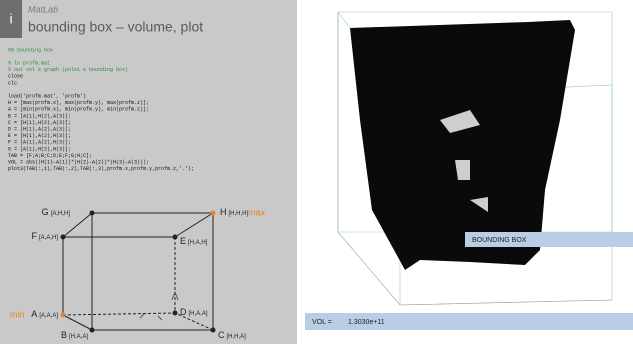 The height and width of the screenshot is (349, 633). I want to click on cube-vertices, so click(138, 271).